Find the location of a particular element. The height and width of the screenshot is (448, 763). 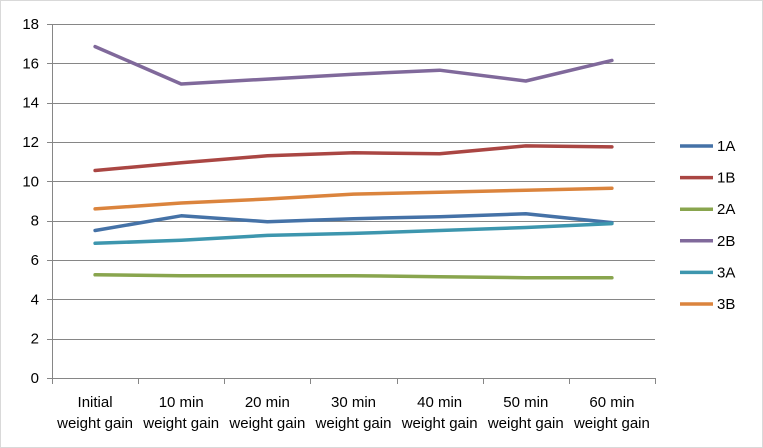

legend-label: 2B is located at coordinates (726, 241).